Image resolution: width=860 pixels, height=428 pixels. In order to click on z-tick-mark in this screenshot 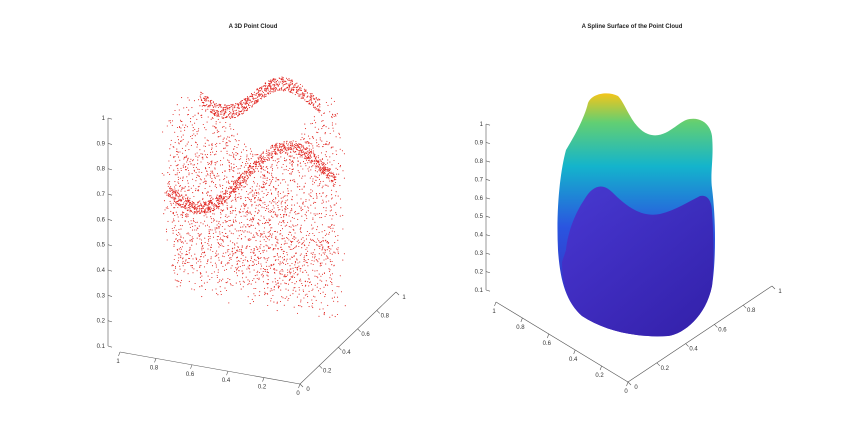, I will do `click(488, 290)`.